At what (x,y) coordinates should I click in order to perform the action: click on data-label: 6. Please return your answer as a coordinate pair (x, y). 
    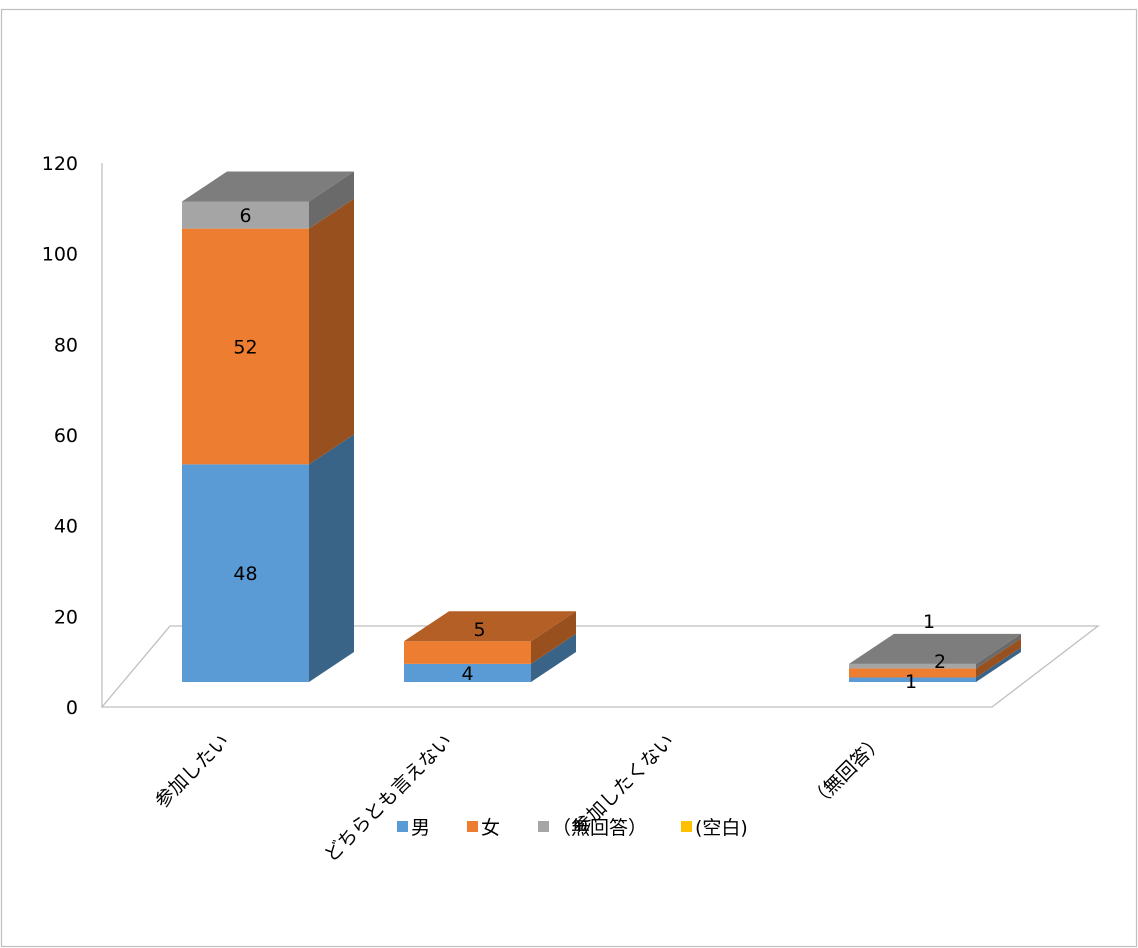
    Looking at the image, I should click on (245, 216).